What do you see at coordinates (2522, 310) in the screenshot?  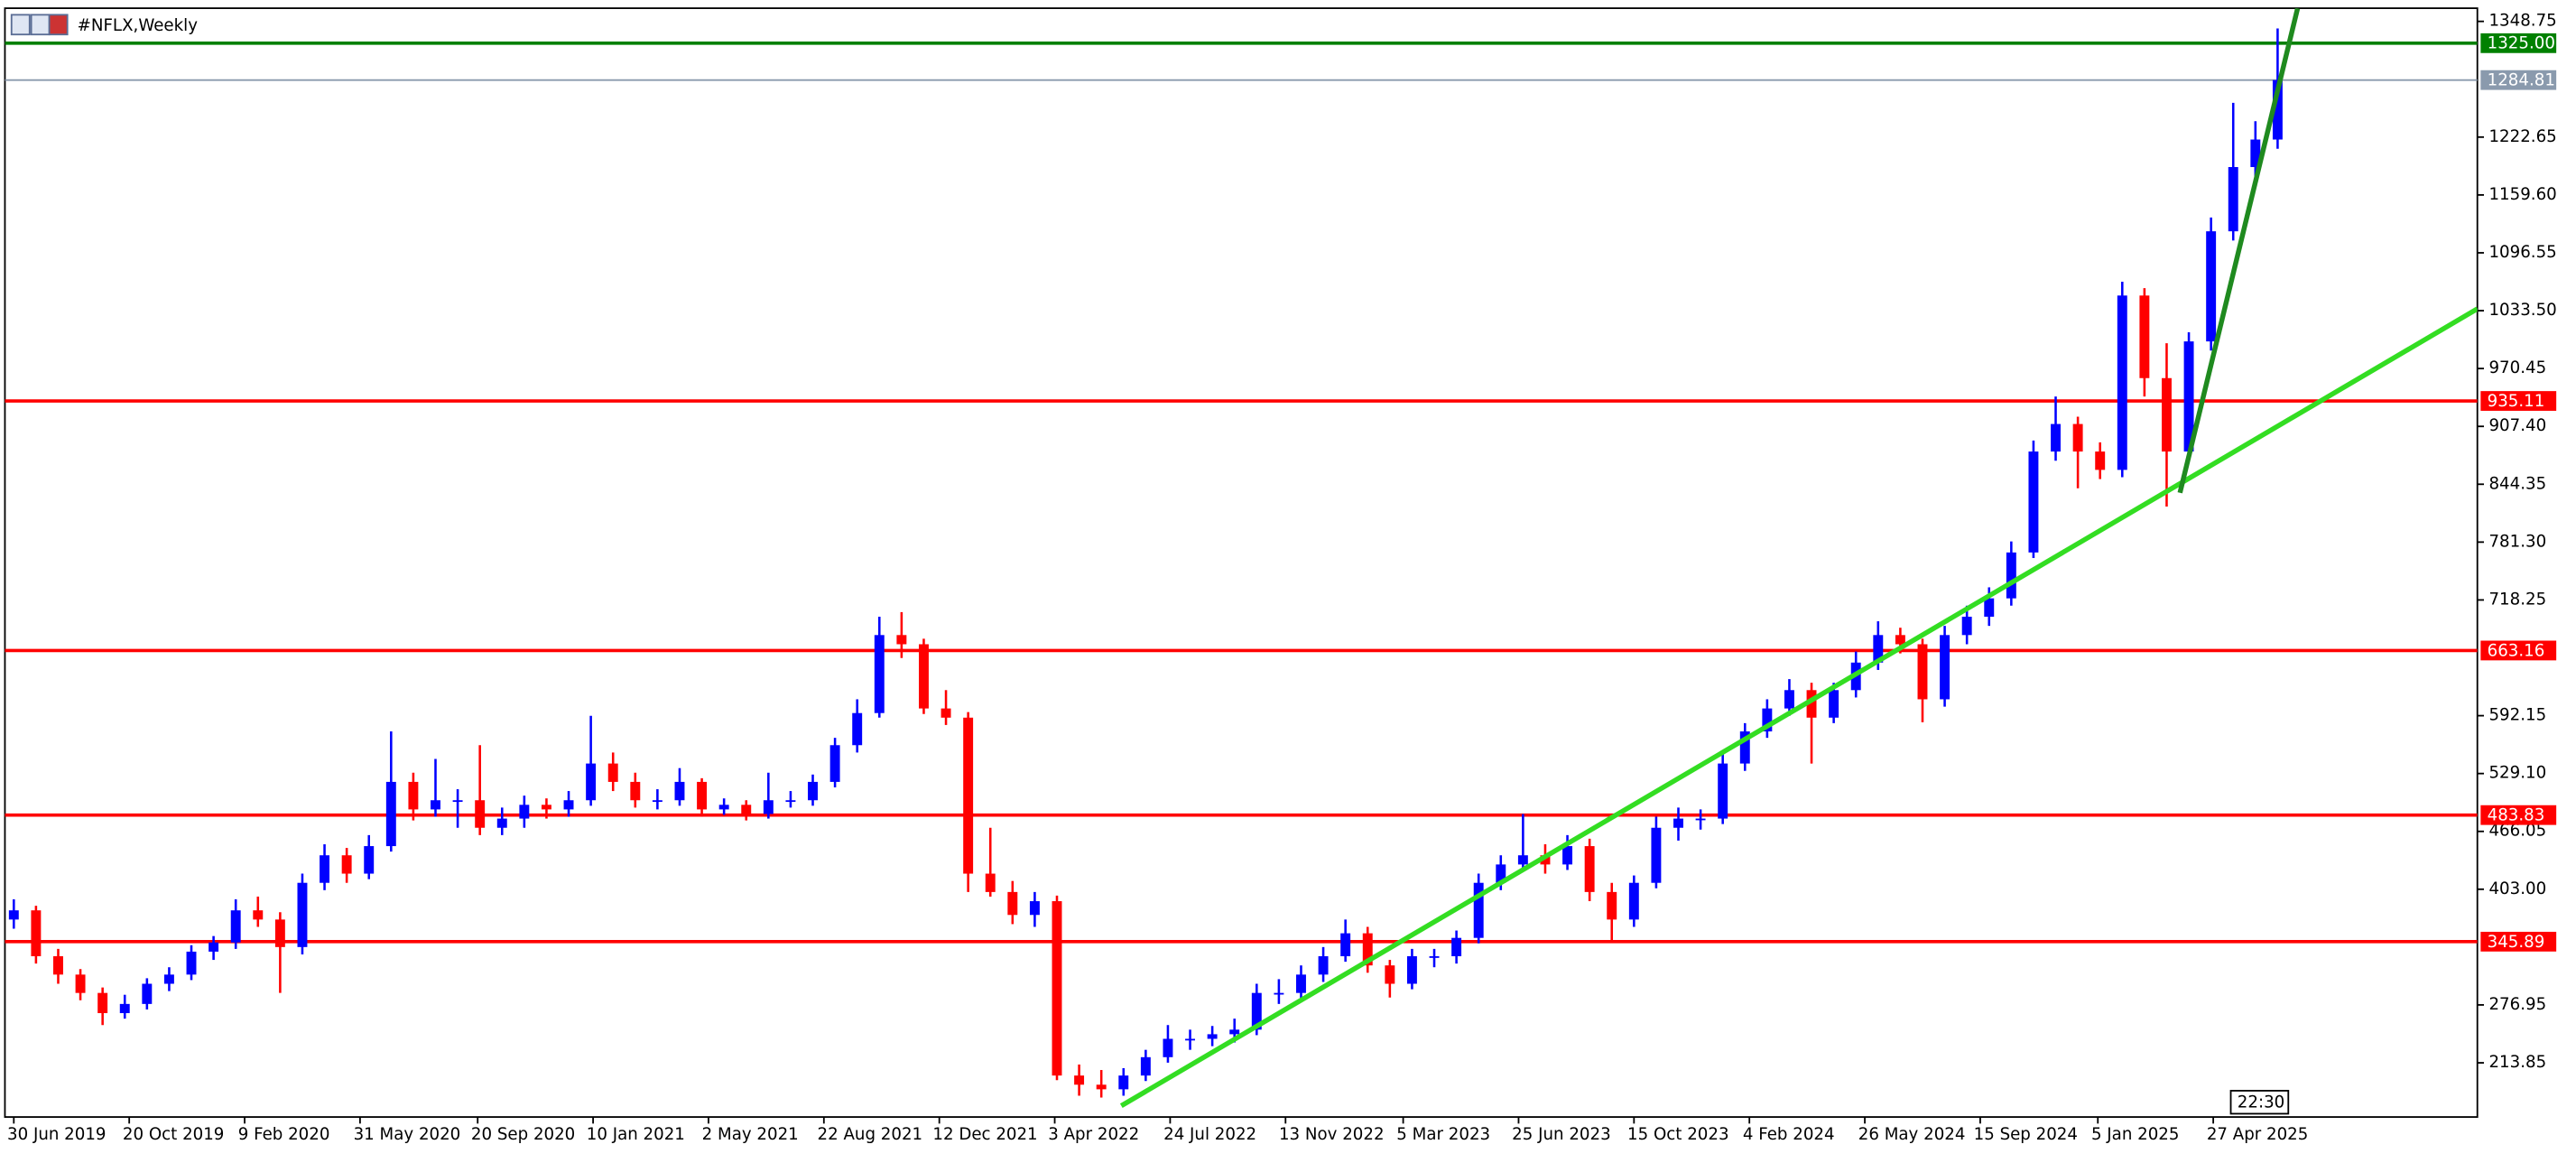 I see `y-tick-label: 1033.50` at bounding box center [2522, 310].